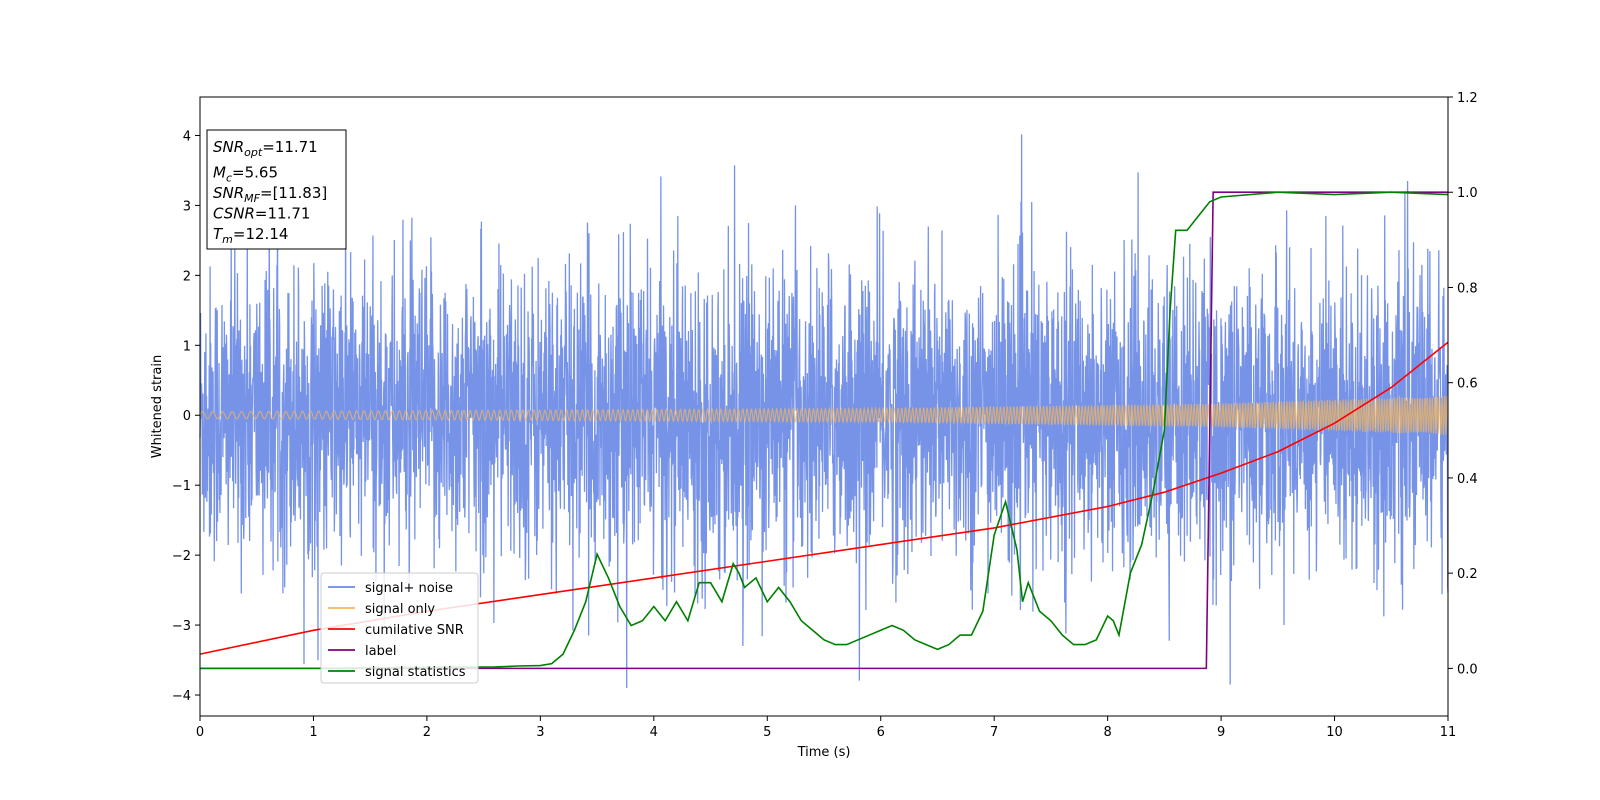 The width and height of the screenshot is (1600, 800). Describe the element at coordinates (881, 732) in the screenshot. I see `x-tick-label: 6` at that location.